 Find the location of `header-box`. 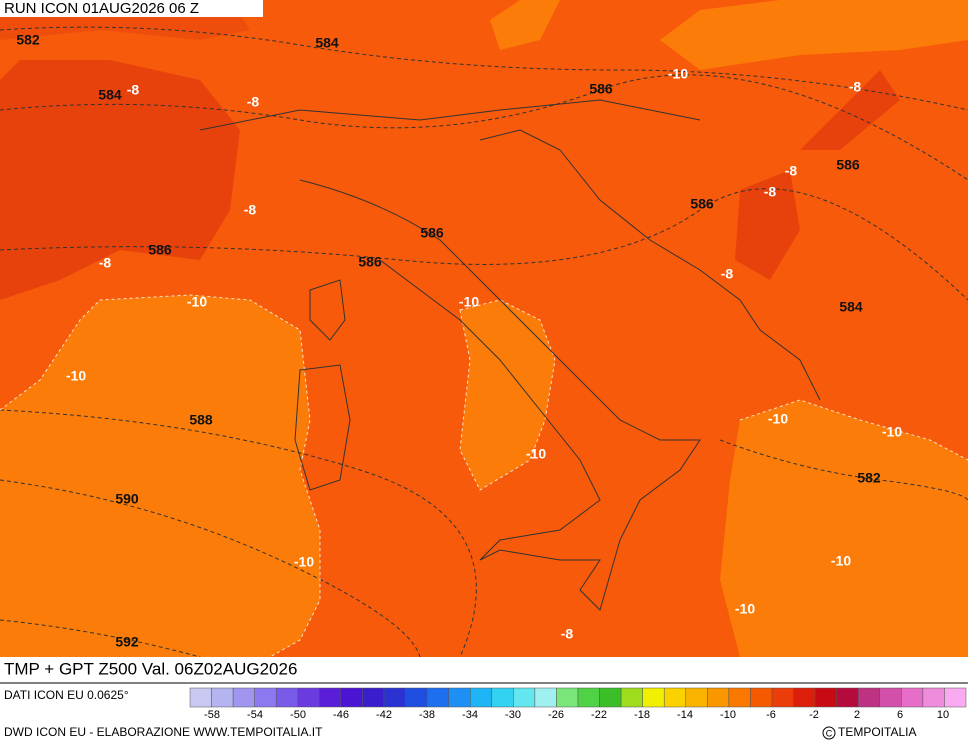

header-box is located at coordinates (131, 8).